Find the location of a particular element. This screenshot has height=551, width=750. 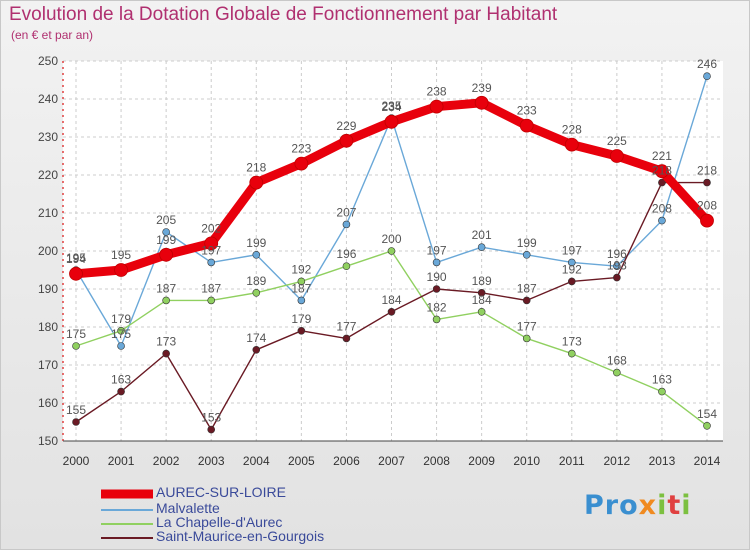

x-tick-label-2005: 2005 is located at coordinates (301, 461).